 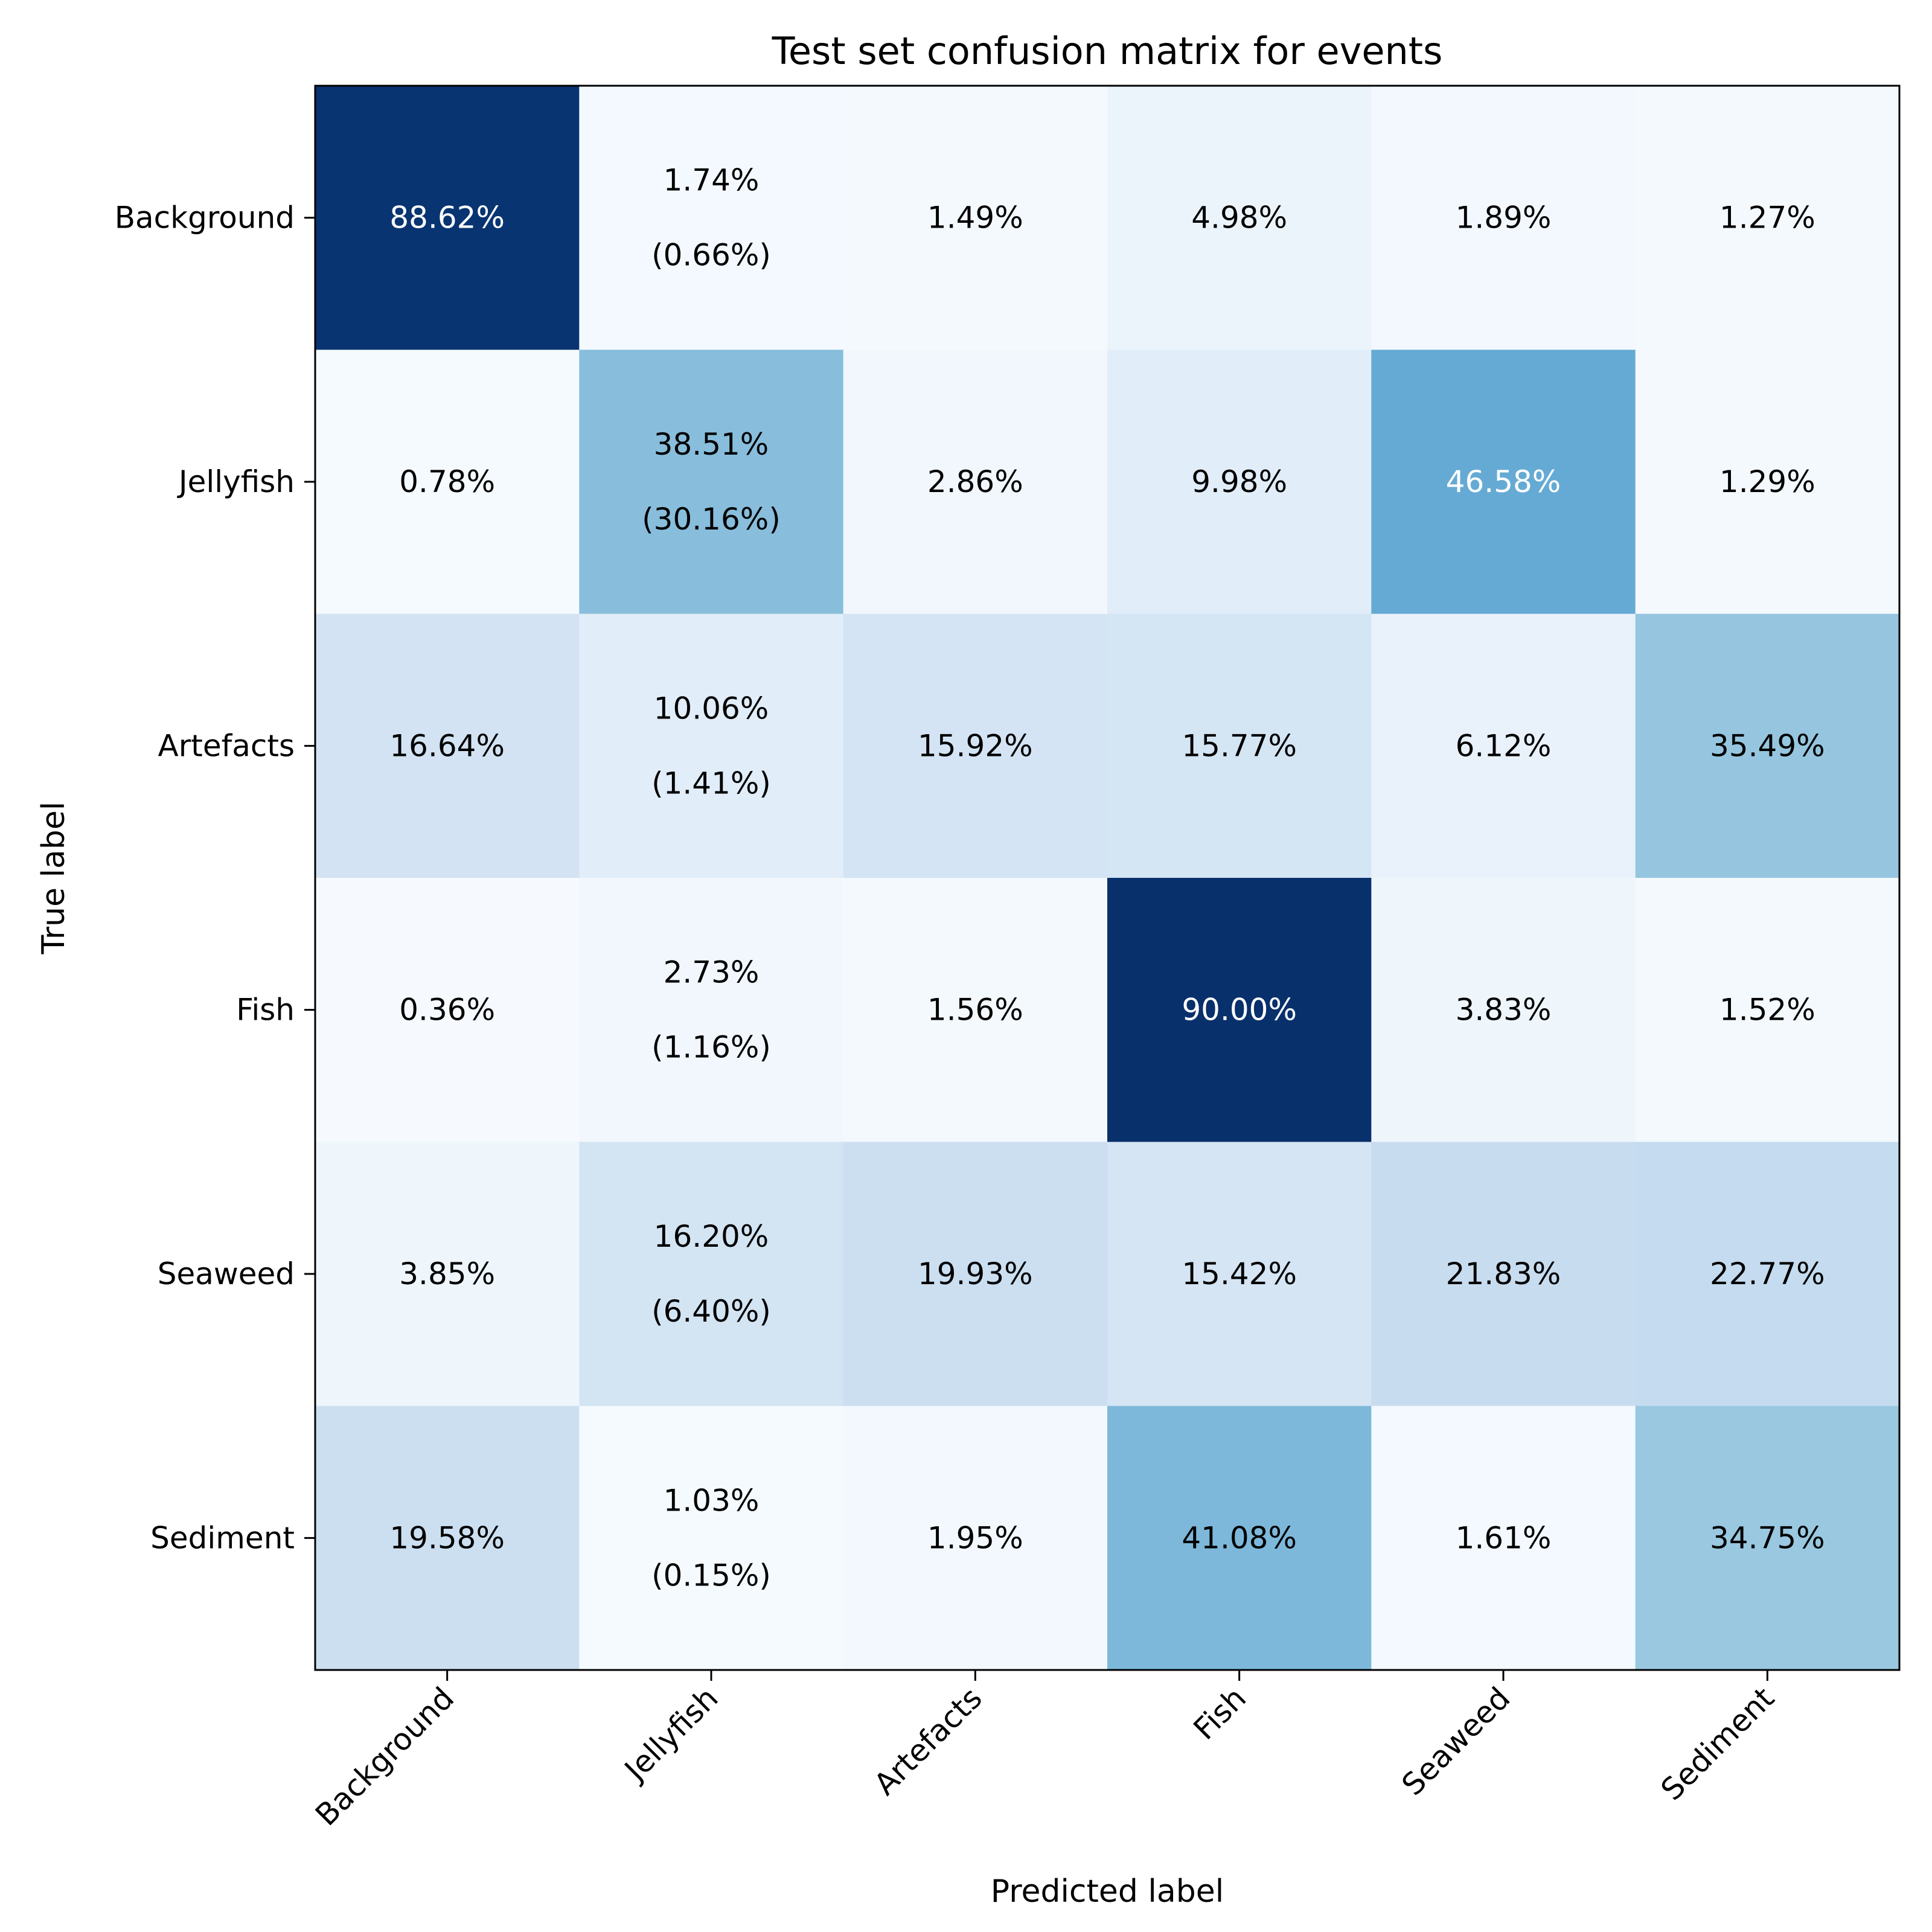 I want to click on cell-value-label: 15.42%, so click(x=1239, y=1273).